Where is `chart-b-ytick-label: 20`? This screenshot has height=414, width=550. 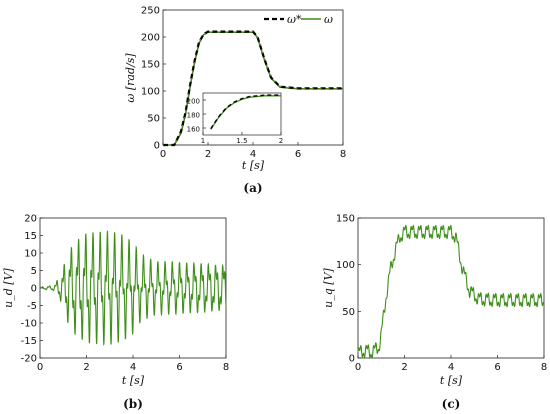 chart-b-ytick-label: 20 is located at coordinates (30, 219).